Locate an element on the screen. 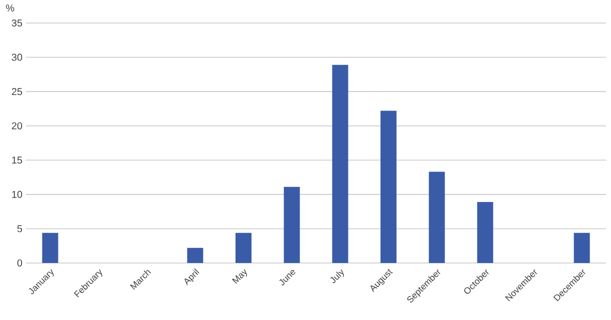 This screenshot has height=320, width=611. y-tick-label: 20 is located at coordinates (17, 126).